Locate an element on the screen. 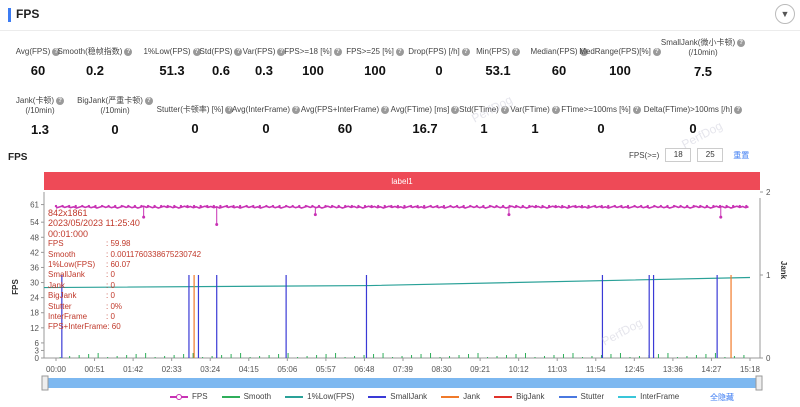 The height and width of the screenshot is (407, 800). hide-all-button: 全隐藏 is located at coordinates (722, 397).